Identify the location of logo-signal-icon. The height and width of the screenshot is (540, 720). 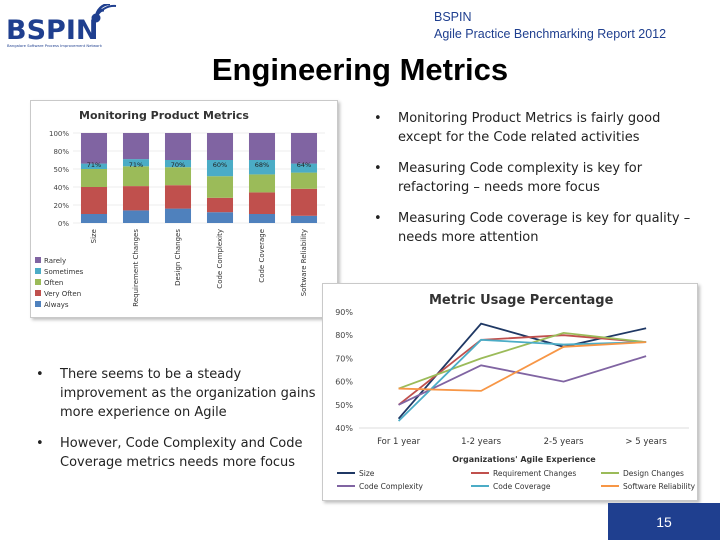
(104, 13).